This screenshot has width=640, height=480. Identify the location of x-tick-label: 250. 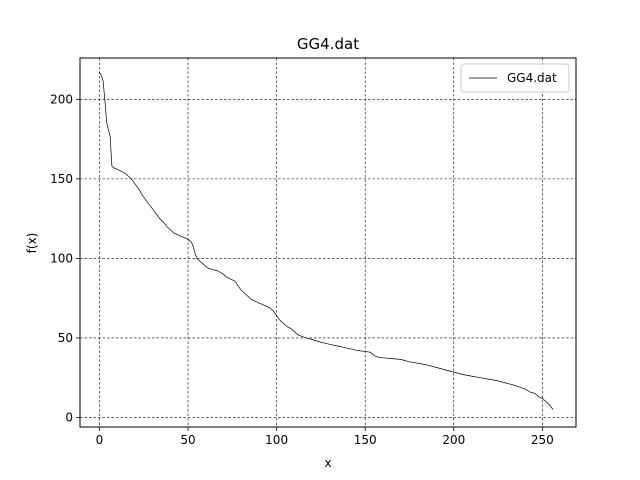
(542, 440).